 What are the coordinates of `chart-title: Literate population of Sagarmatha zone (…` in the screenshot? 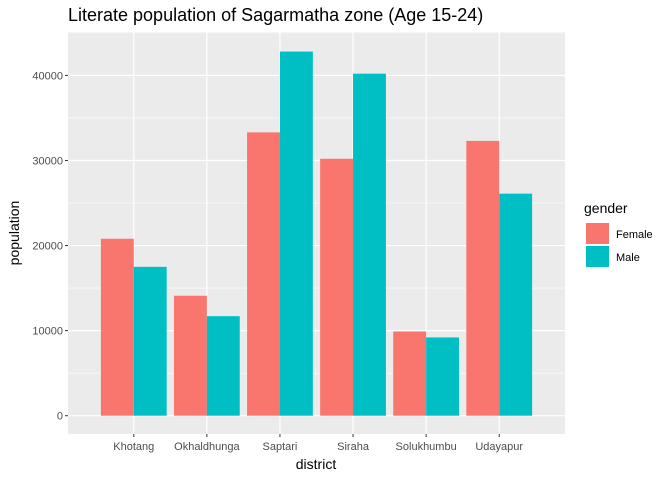 It's located at (275, 15).